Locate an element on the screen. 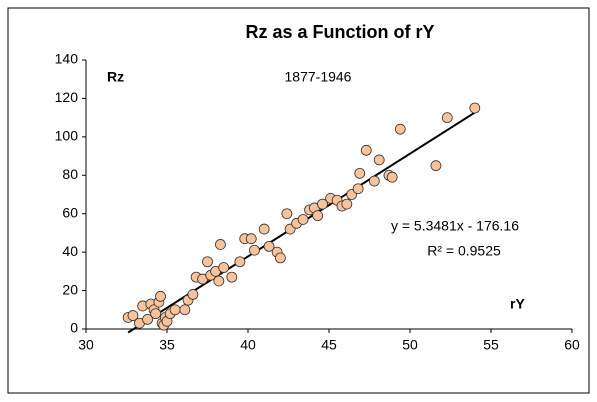 The height and width of the screenshot is (402, 597). x-tick-label: 55 is located at coordinates (491, 345).